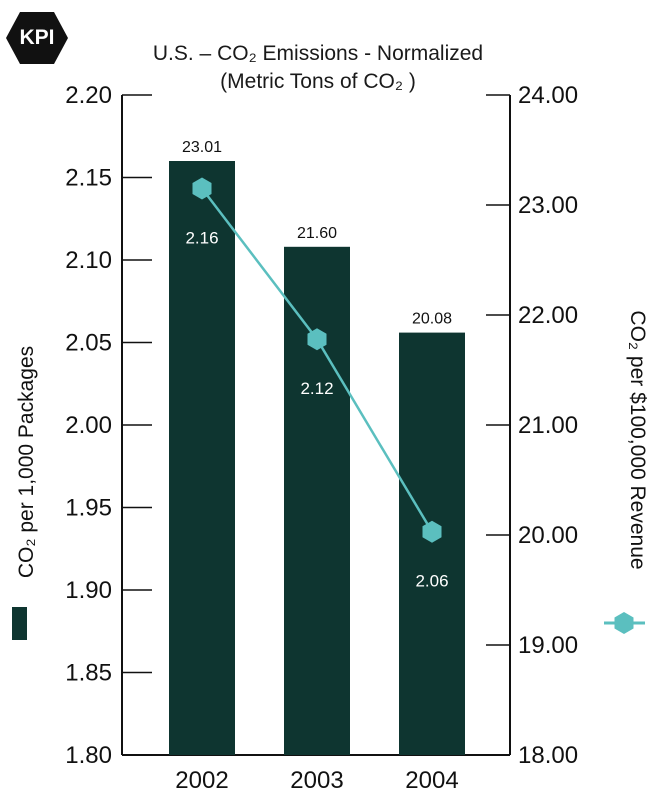 This screenshot has width=647, height=795. I want to click on right-tick-label: 21.00, so click(548, 425).